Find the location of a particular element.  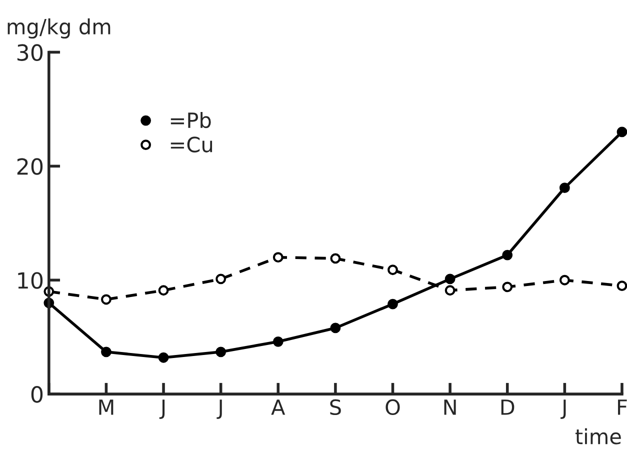

legend-label: =Pb is located at coordinates (190, 120).